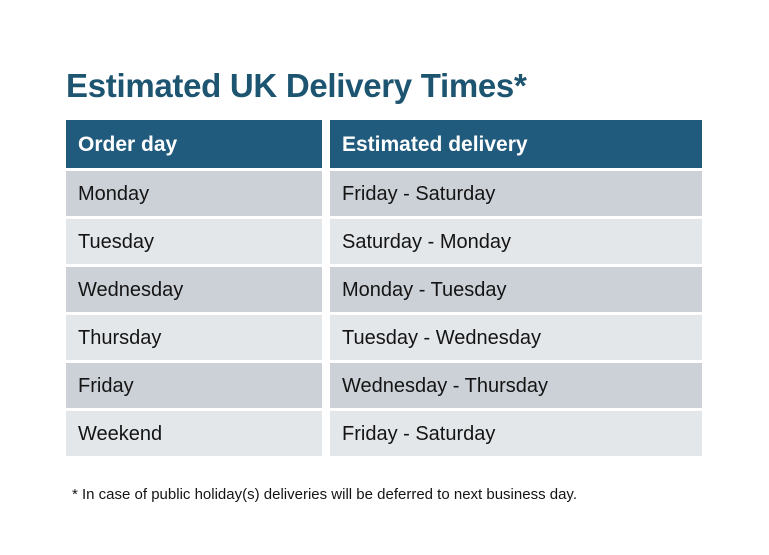  I want to click on table-row: Monday Friday - Saturday, so click(384, 193).